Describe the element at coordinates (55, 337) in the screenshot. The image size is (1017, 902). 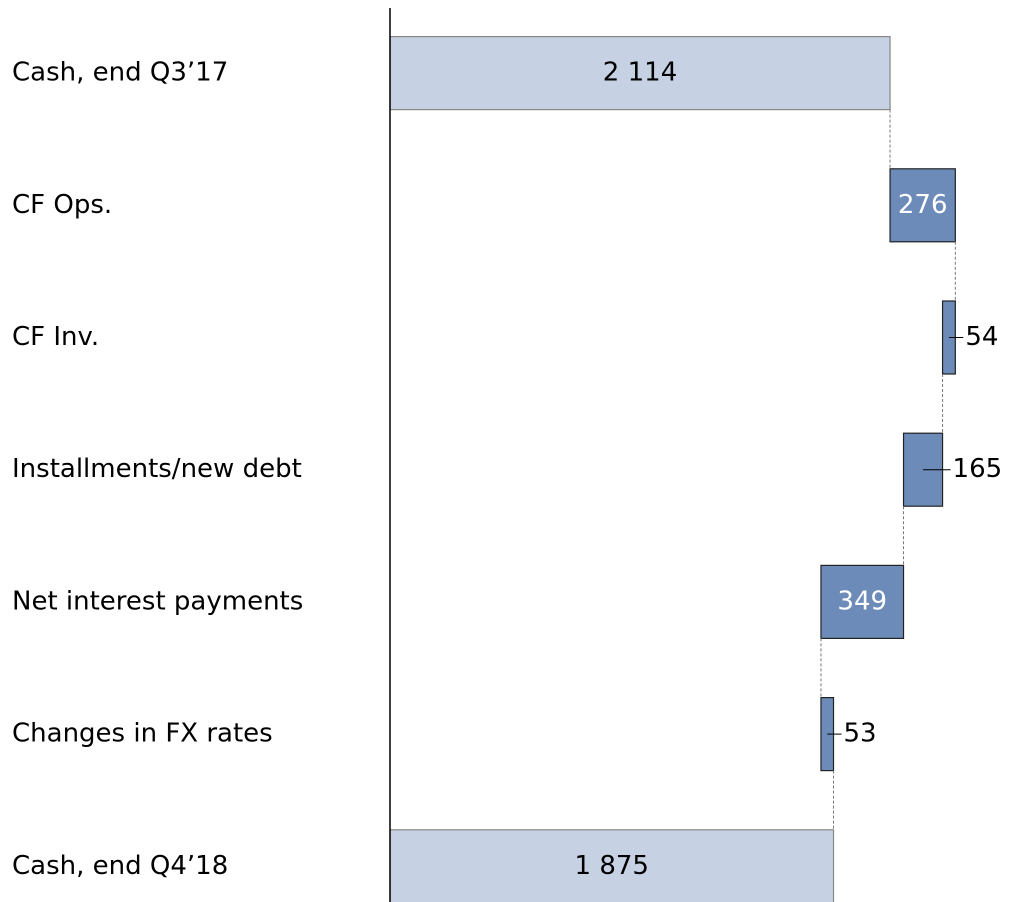
I see `category-label: CF Inv.` at that location.